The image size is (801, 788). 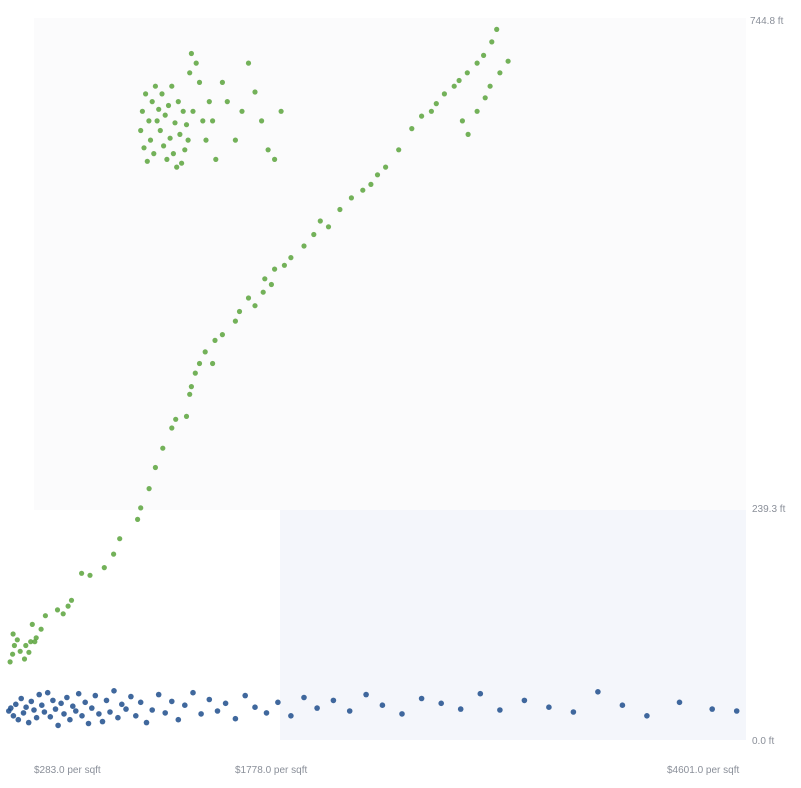 What do you see at coordinates (769, 509) in the screenshot?
I see `y-tick-middle: 239.3 ft` at bounding box center [769, 509].